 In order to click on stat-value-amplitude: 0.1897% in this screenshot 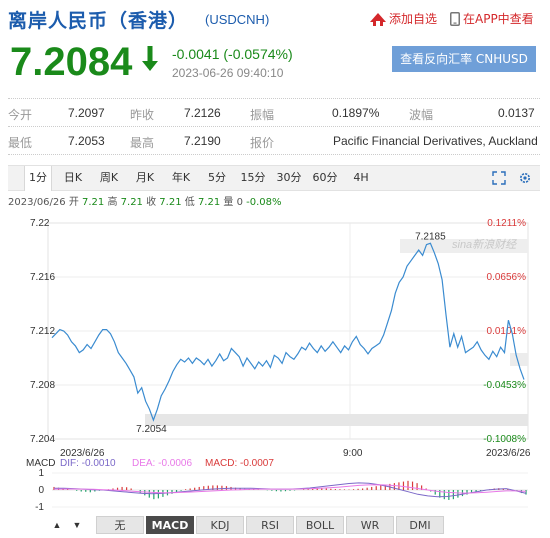, I will do `click(356, 113)`.